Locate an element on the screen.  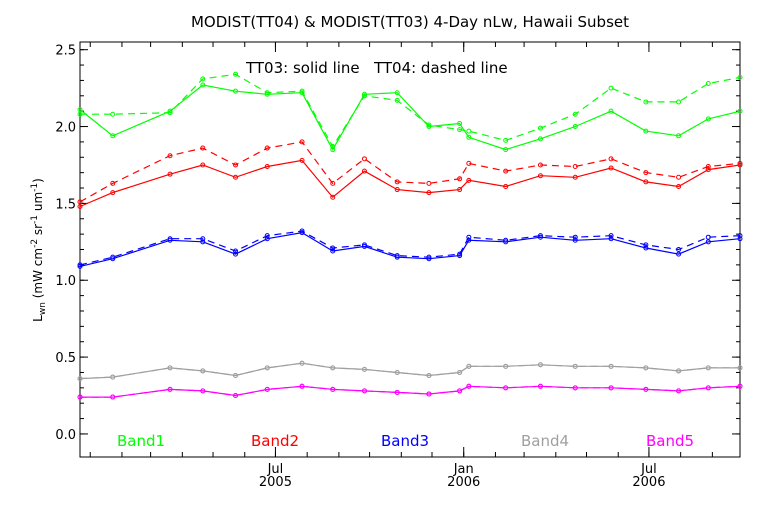
y-tick-label: 2.0 is located at coordinates (65, 128).